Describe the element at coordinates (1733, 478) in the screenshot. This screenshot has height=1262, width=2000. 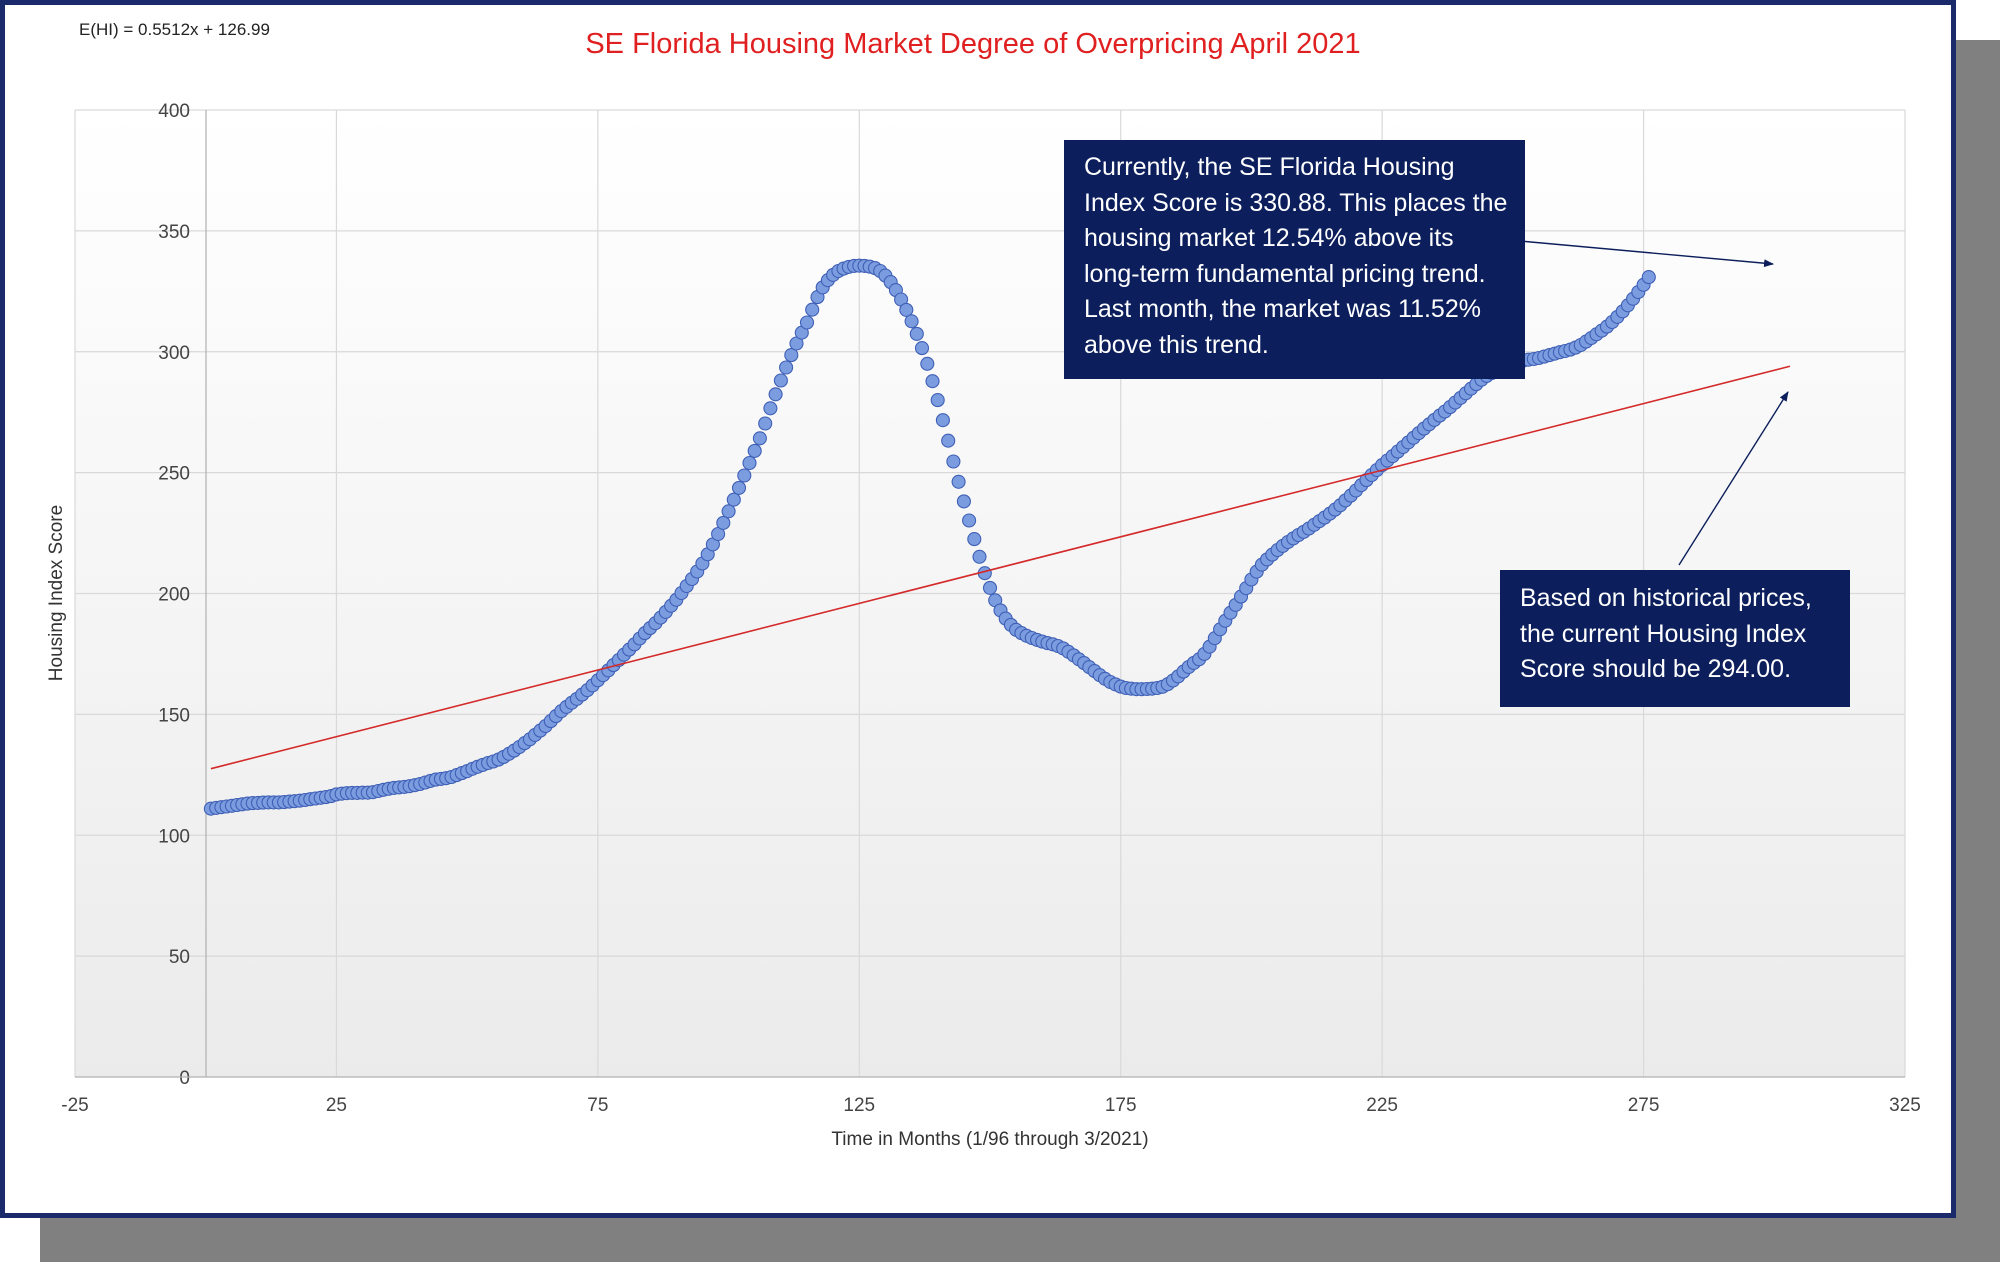
I see `arrow-based` at that location.